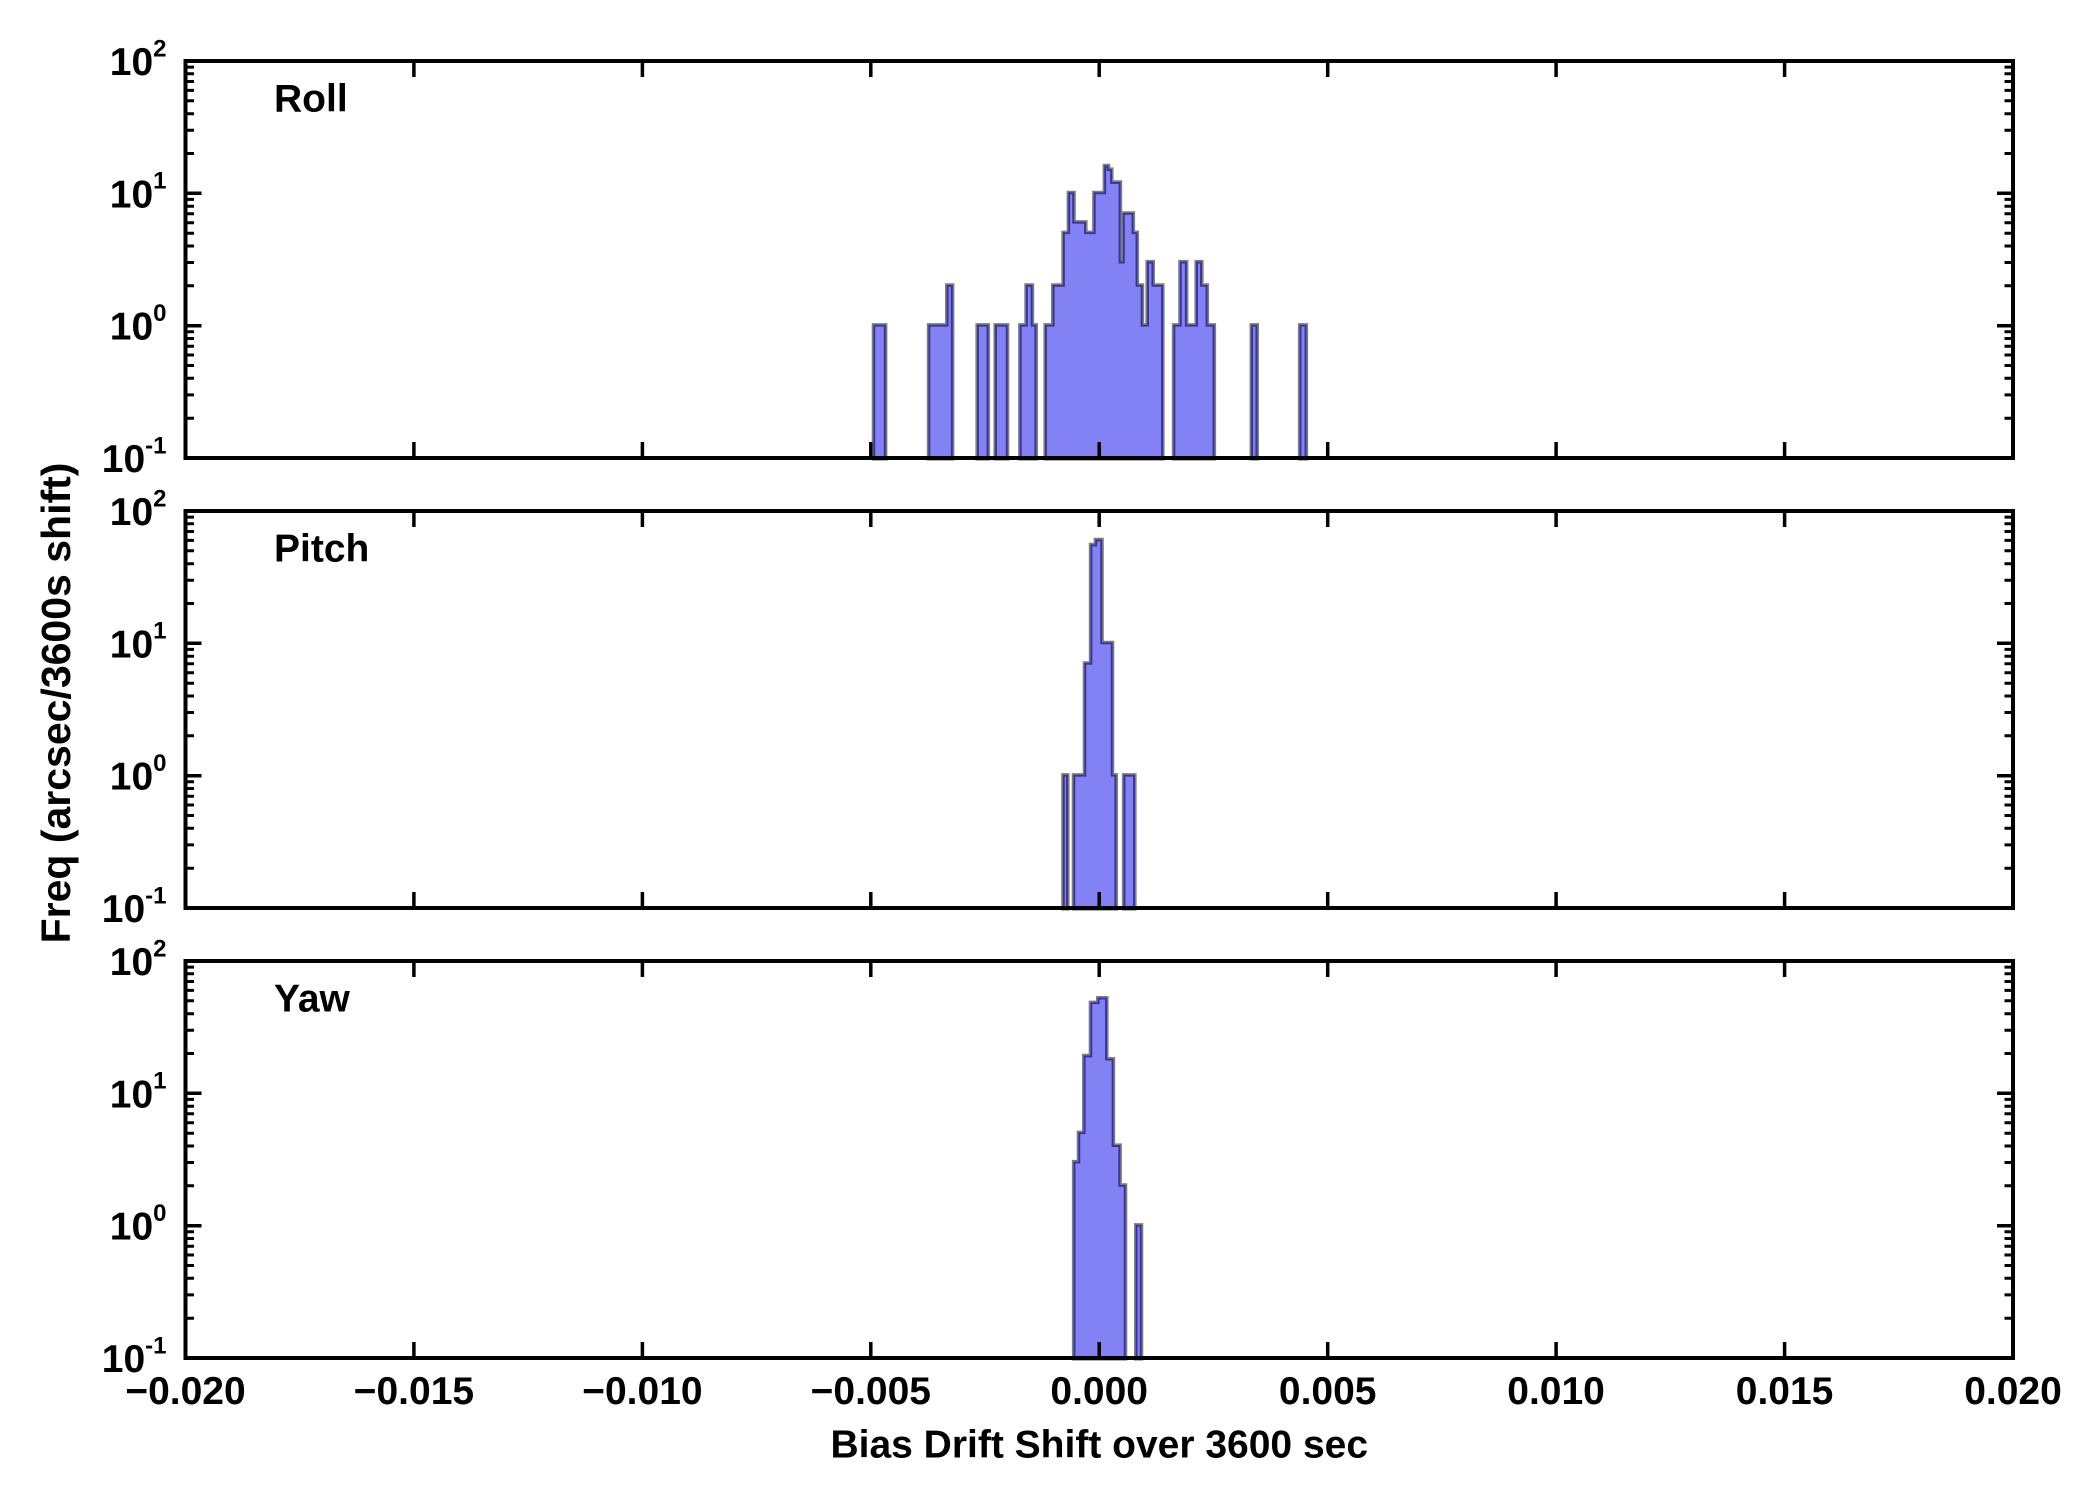 The height and width of the screenshot is (1505, 2100). What do you see at coordinates (1099, 1445) in the screenshot?
I see `svg-text: Bias Drift Shift over 3600 sec` at bounding box center [1099, 1445].